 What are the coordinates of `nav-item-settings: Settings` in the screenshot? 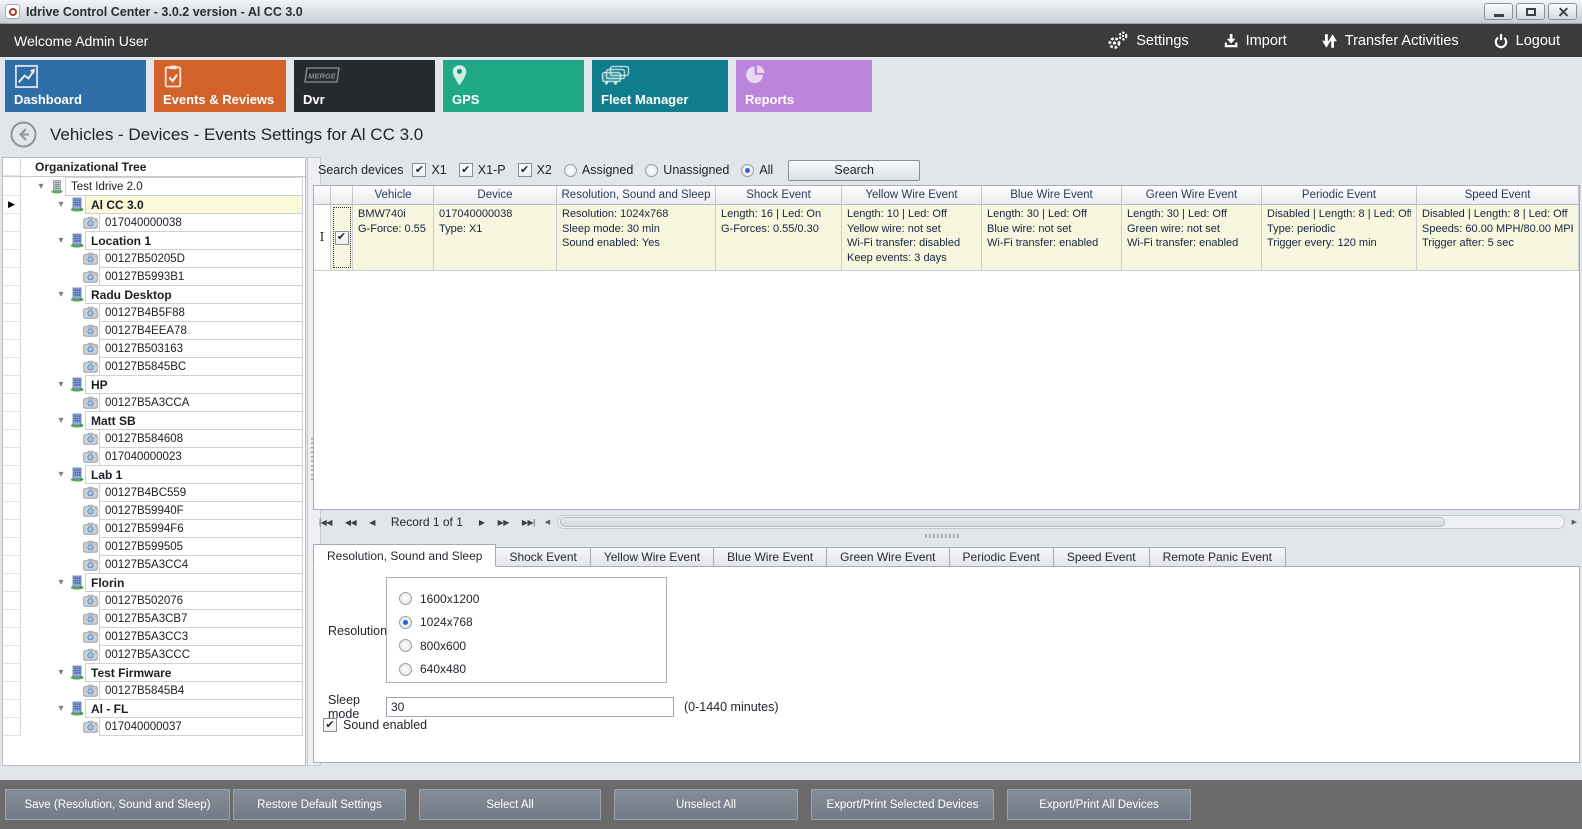 It's located at (1147, 40).